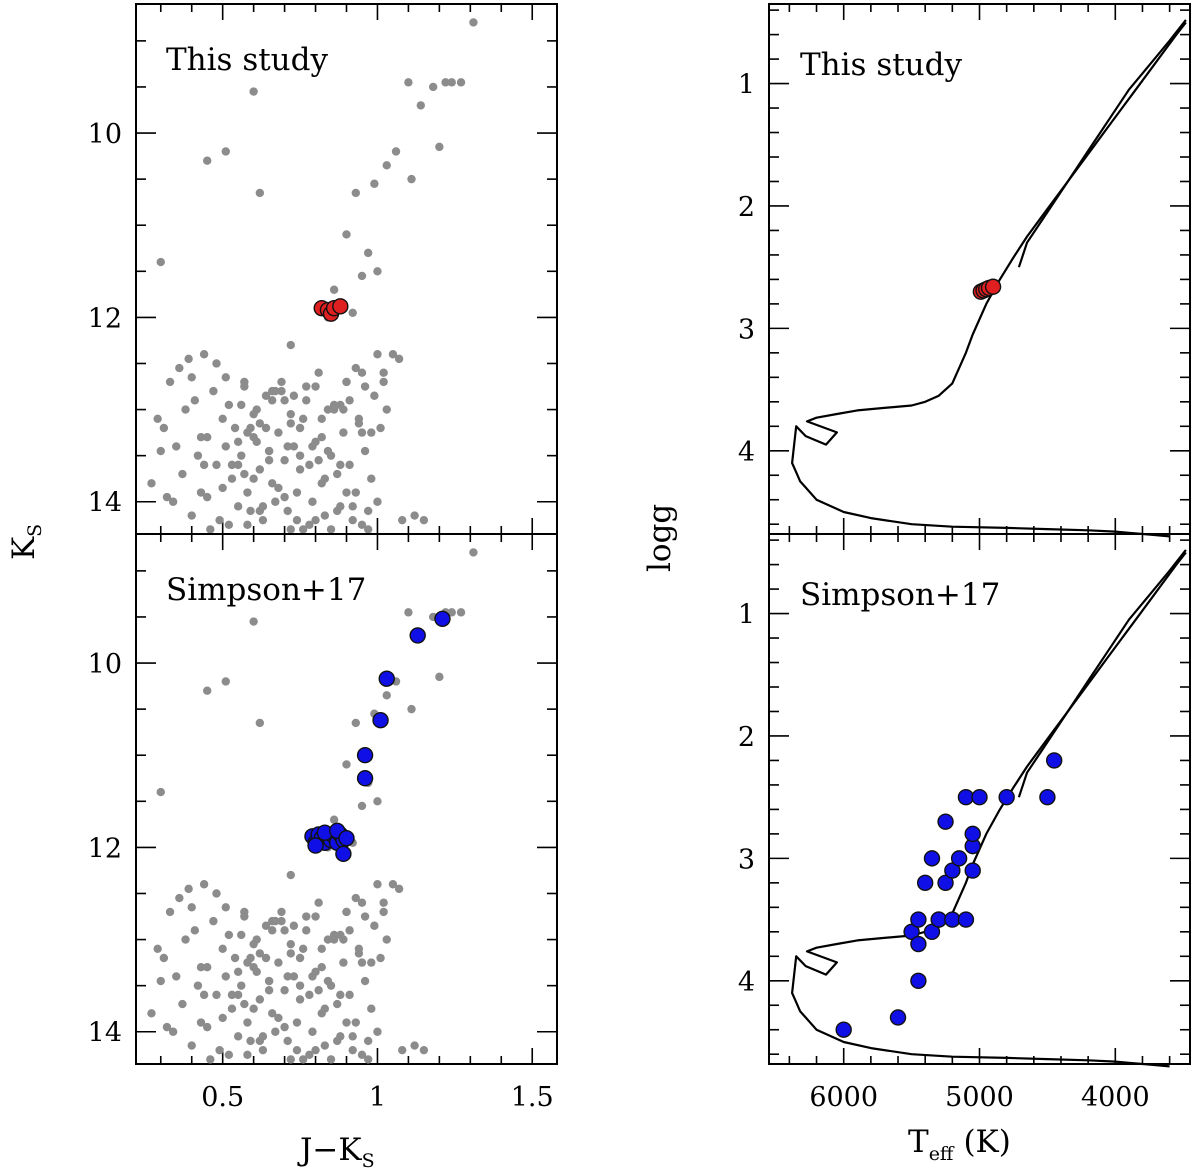  Describe the element at coordinates (1115, 1097) in the screenshot. I see `x-tick-label: 4000` at that location.